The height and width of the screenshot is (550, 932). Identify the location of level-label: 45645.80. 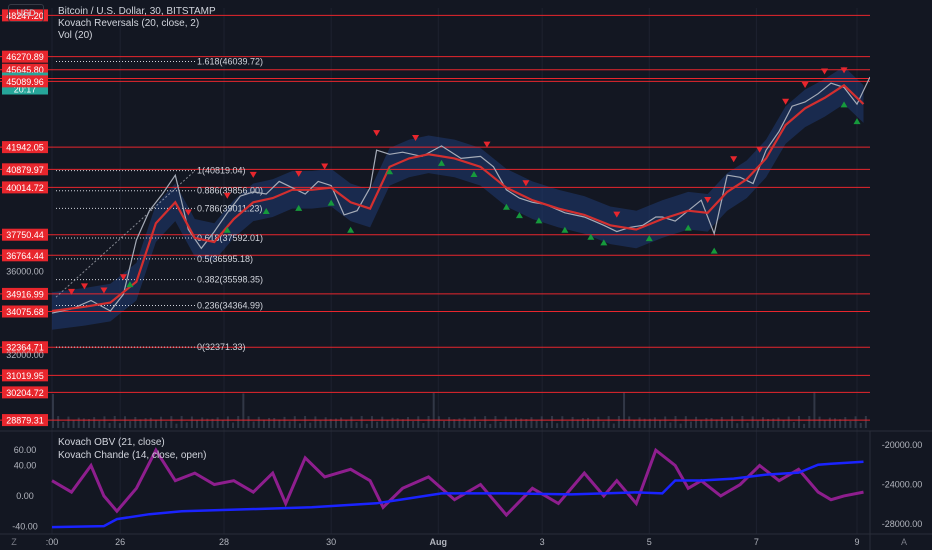
(25, 70).